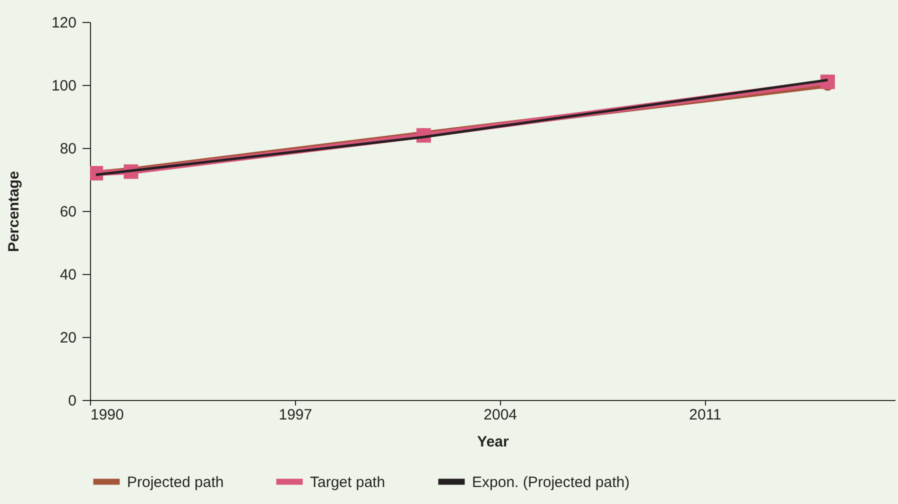  I want to click on legend-label: Projected path, so click(175, 482).